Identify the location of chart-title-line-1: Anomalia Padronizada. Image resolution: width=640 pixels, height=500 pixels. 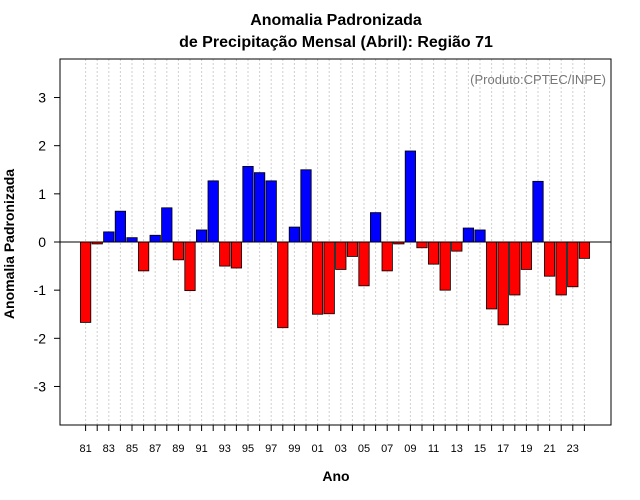
(336, 20).